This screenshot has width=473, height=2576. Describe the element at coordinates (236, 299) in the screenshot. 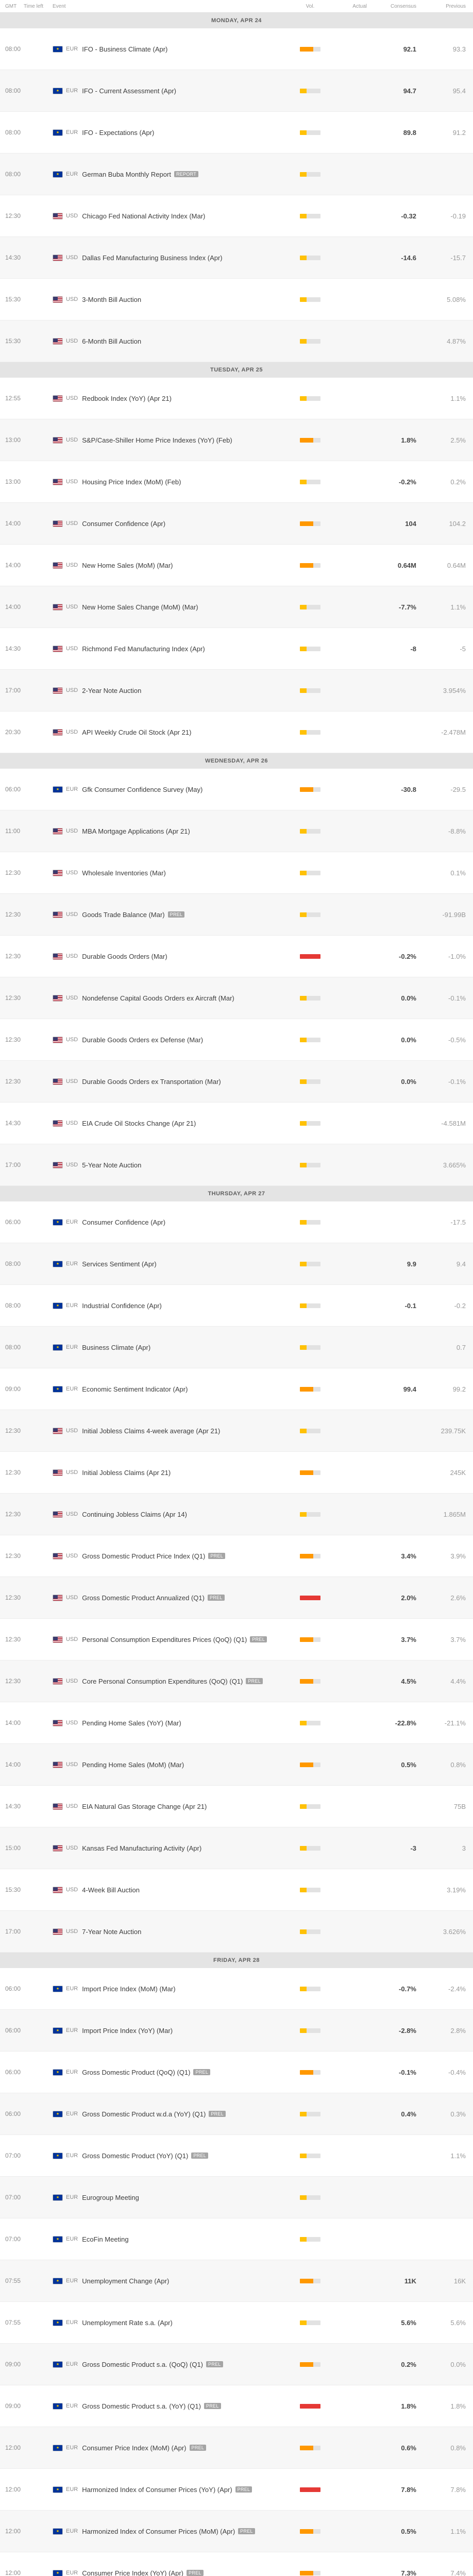

I see `event-row: 15:30 USD 3-Month Bill Auction 5.08%` at that location.